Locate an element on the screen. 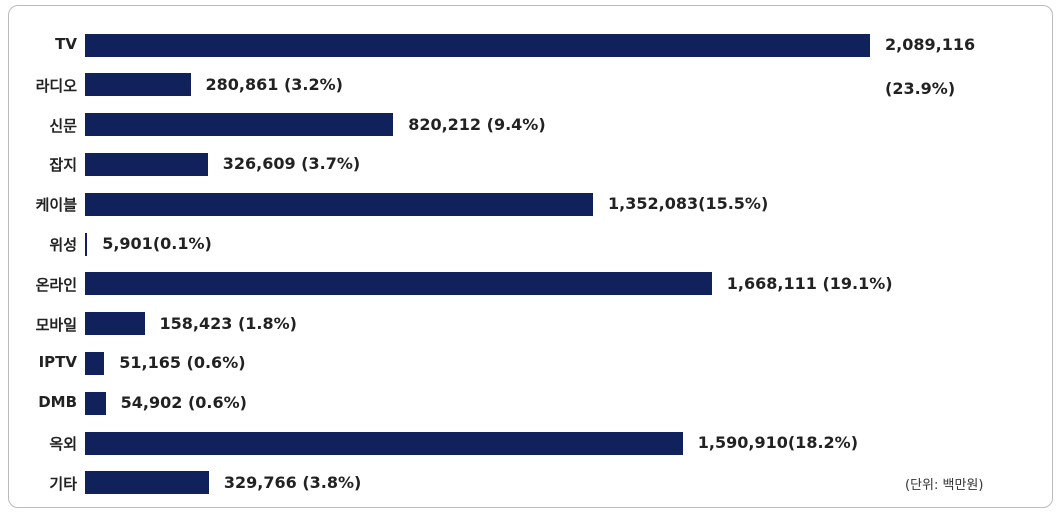  value-label: 158,423 (1.8%) is located at coordinates (228, 323).